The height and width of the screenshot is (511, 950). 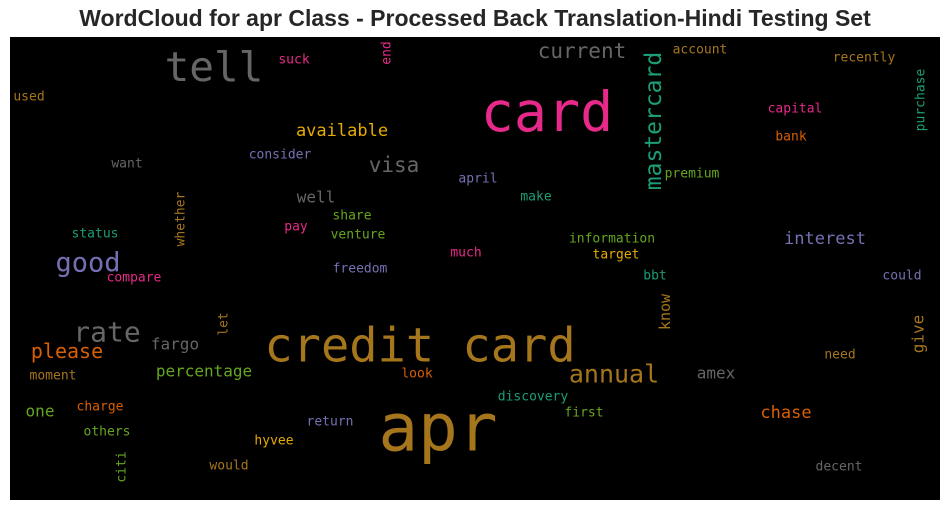 I want to click on word-need: need, so click(x=839, y=355).